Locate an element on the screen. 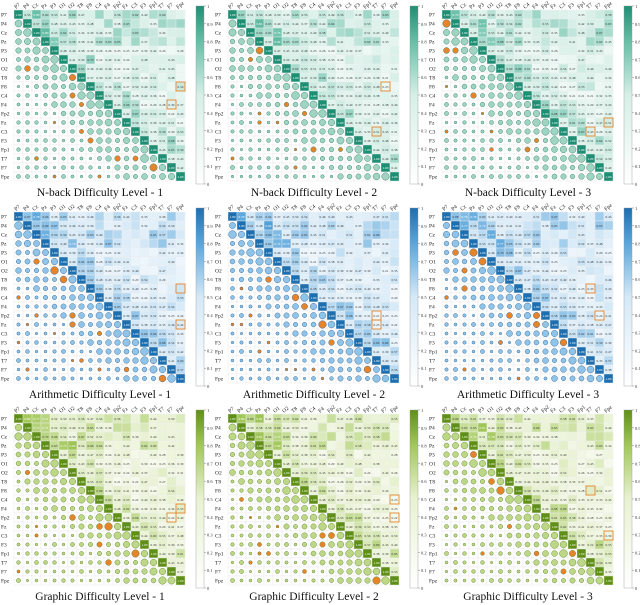 The image size is (640, 605). colorbar-tick-label: 0.8 is located at coordinates (424, 244).